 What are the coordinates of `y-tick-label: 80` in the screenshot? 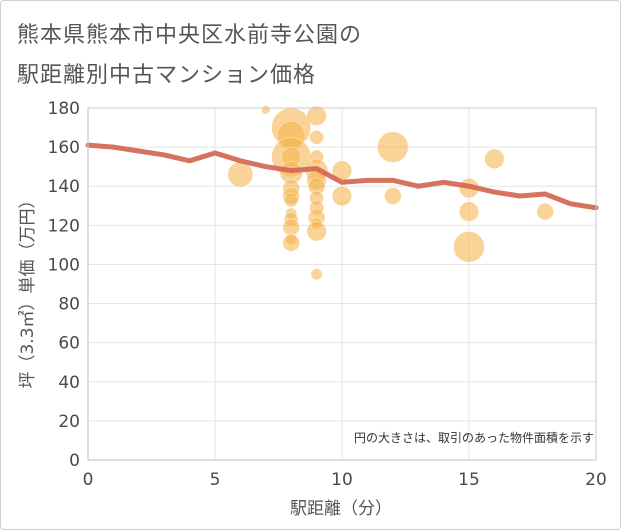 It's located at (69, 305).